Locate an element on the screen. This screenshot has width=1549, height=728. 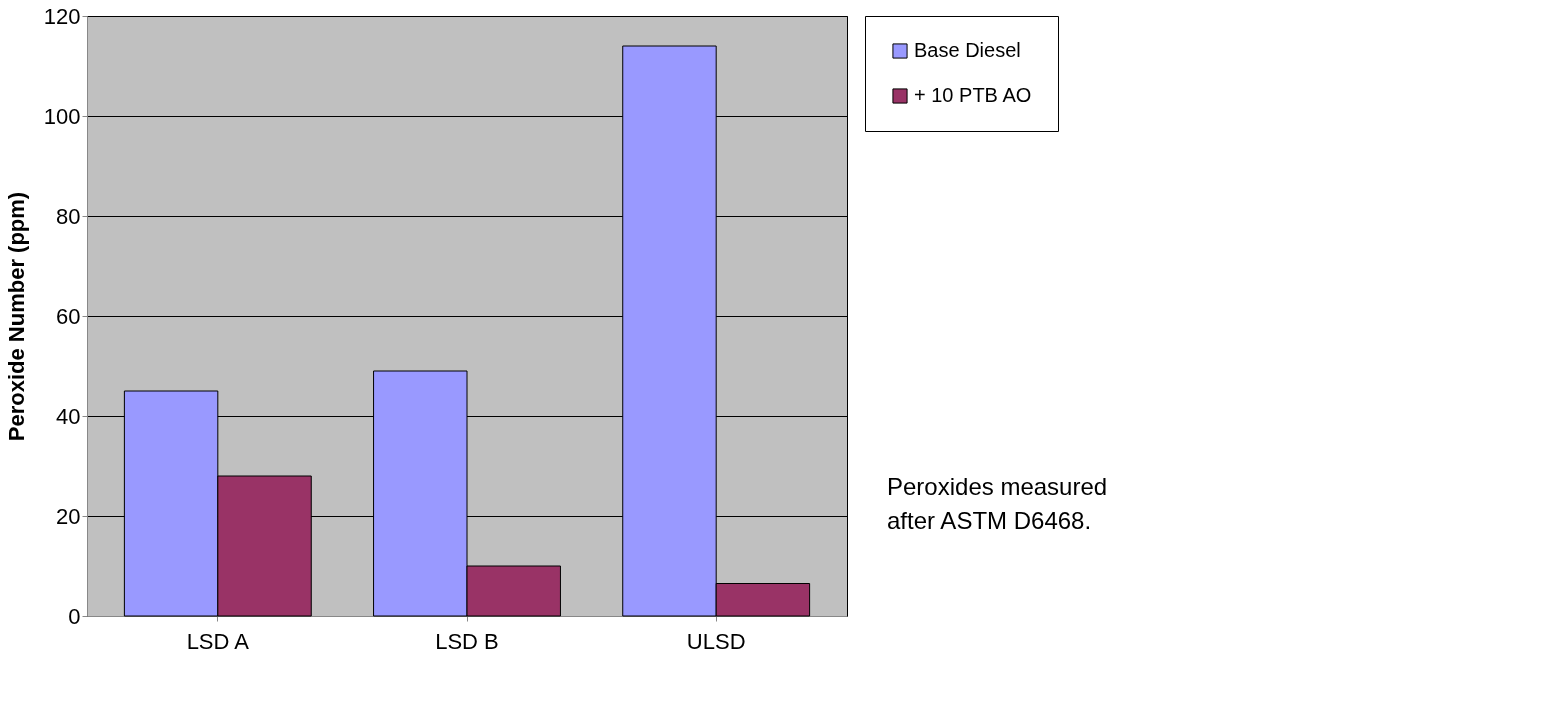
text: Peroxides measured after ASTM D6468. is located at coordinates (997, 503).